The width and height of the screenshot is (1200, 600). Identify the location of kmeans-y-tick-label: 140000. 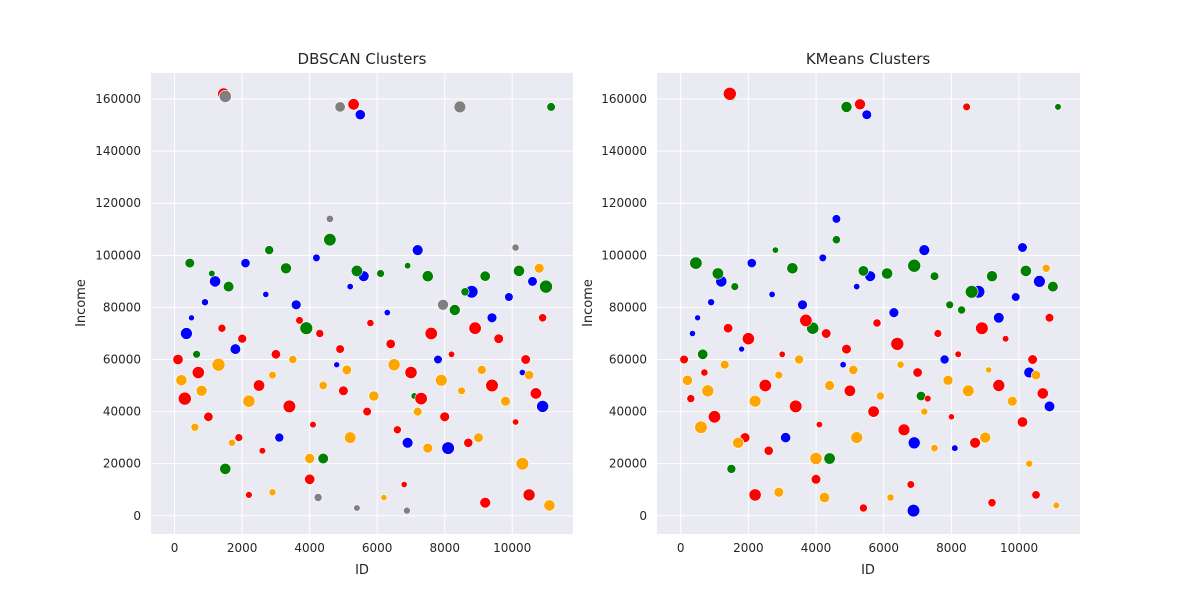
(624, 151).